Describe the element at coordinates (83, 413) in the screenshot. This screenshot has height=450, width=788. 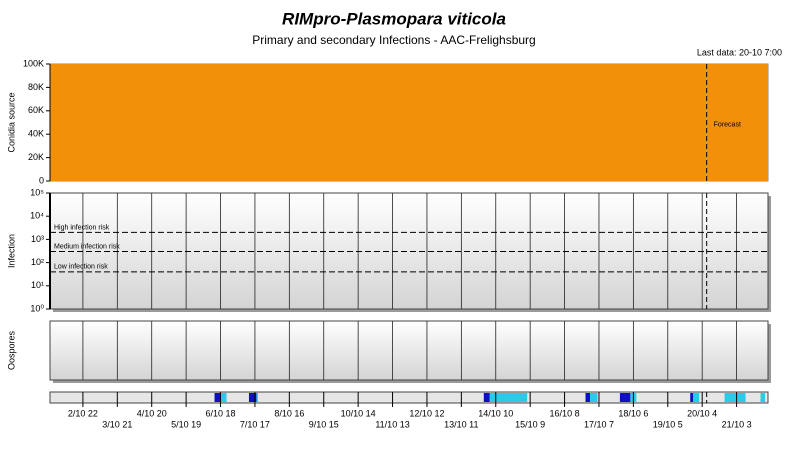
I see `x-tick-label: 2/10 22` at that location.